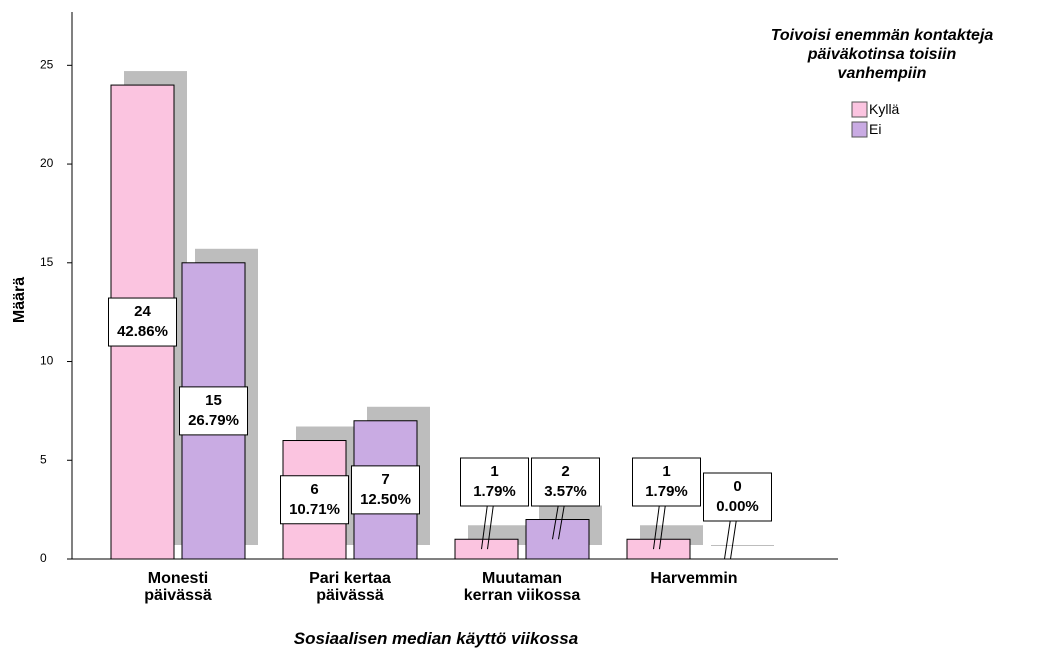 This screenshot has height=650, width=1037. Describe the element at coordinates (350, 587) in the screenshot. I see `x-tick-label: Pari kertaa päivässä` at that location.